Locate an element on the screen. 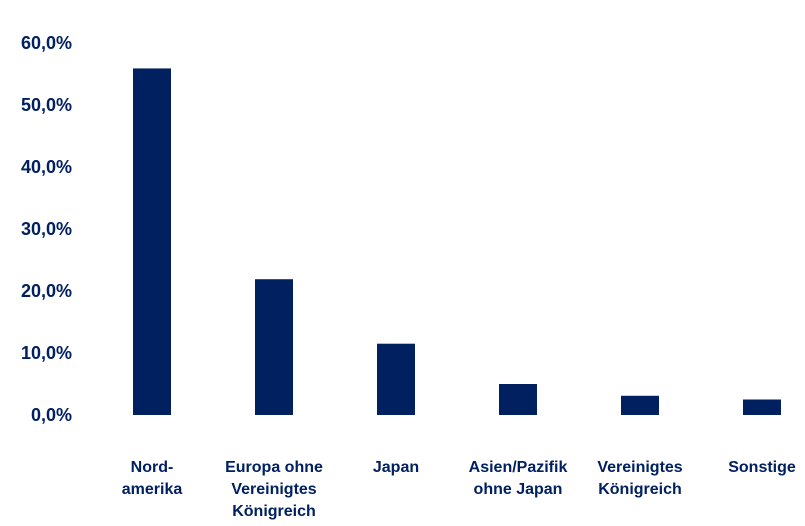 The width and height of the screenshot is (805, 526). y-tick-label: 0,0% is located at coordinates (51, 415).